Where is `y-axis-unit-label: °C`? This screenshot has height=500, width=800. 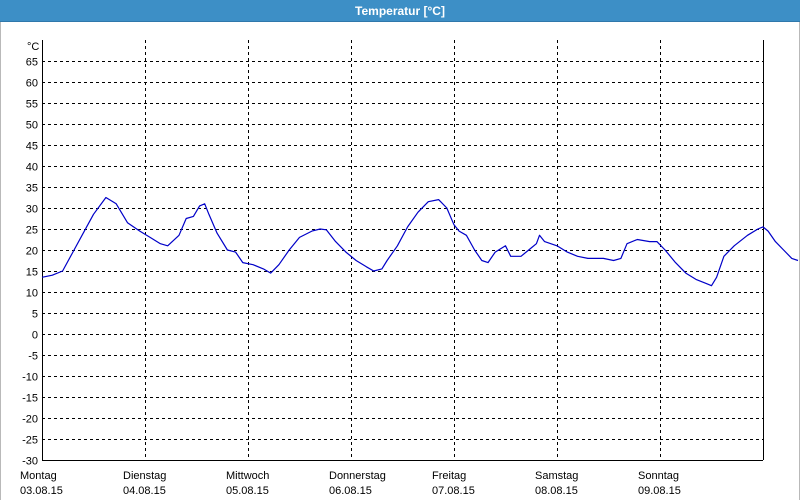
y-axis-unit-label: °C is located at coordinates (33, 47).